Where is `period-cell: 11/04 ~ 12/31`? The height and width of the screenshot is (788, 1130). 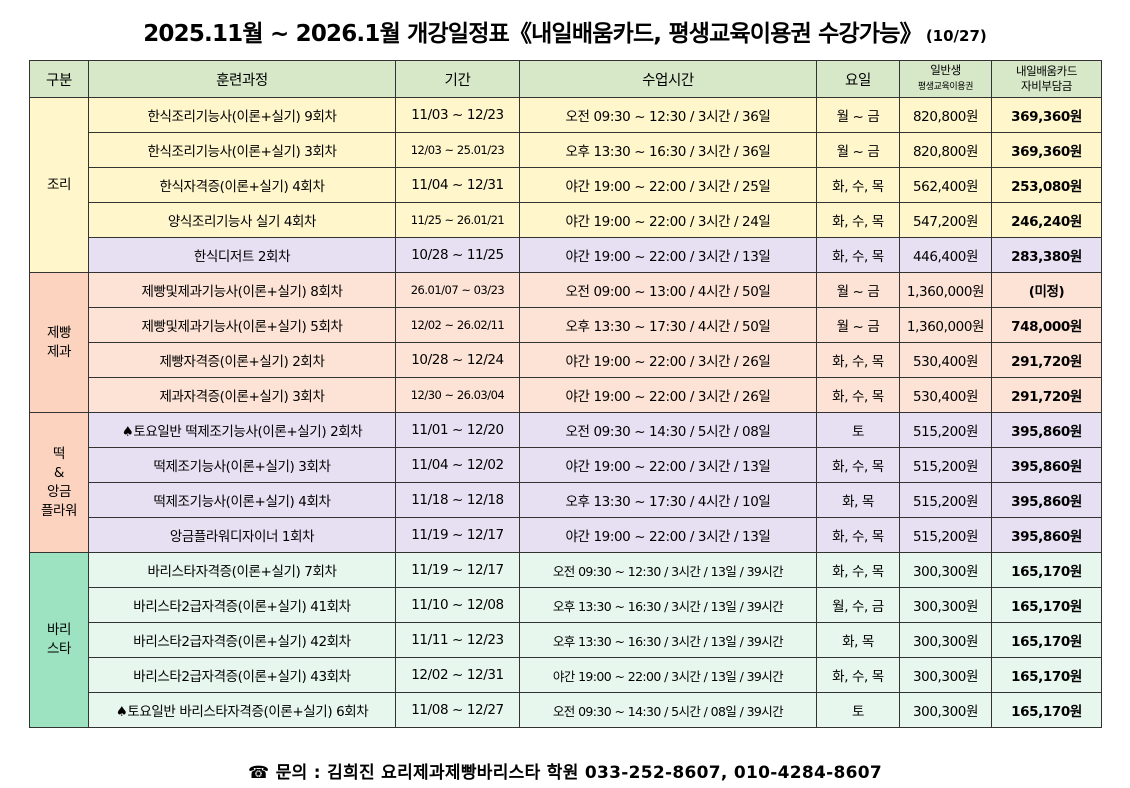
period-cell: 11/04 ~ 12/31 is located at coordinates (457, 185).